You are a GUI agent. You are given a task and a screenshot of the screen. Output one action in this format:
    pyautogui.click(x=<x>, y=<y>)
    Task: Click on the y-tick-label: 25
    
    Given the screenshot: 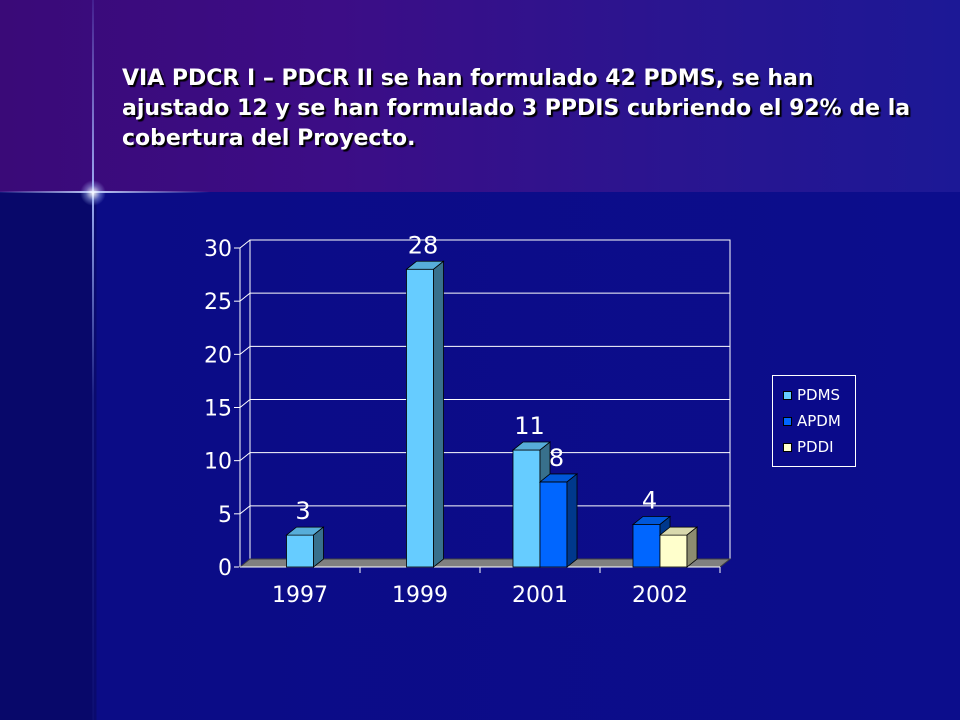 What is the action you would take?
    pyautogui.click(x=218, y=302)
    